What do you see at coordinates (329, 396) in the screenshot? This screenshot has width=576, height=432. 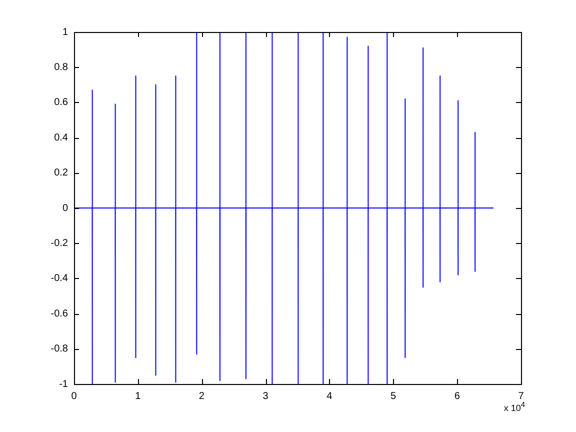 I see `x-tick-label: 4` at bounding box center [329, 396].